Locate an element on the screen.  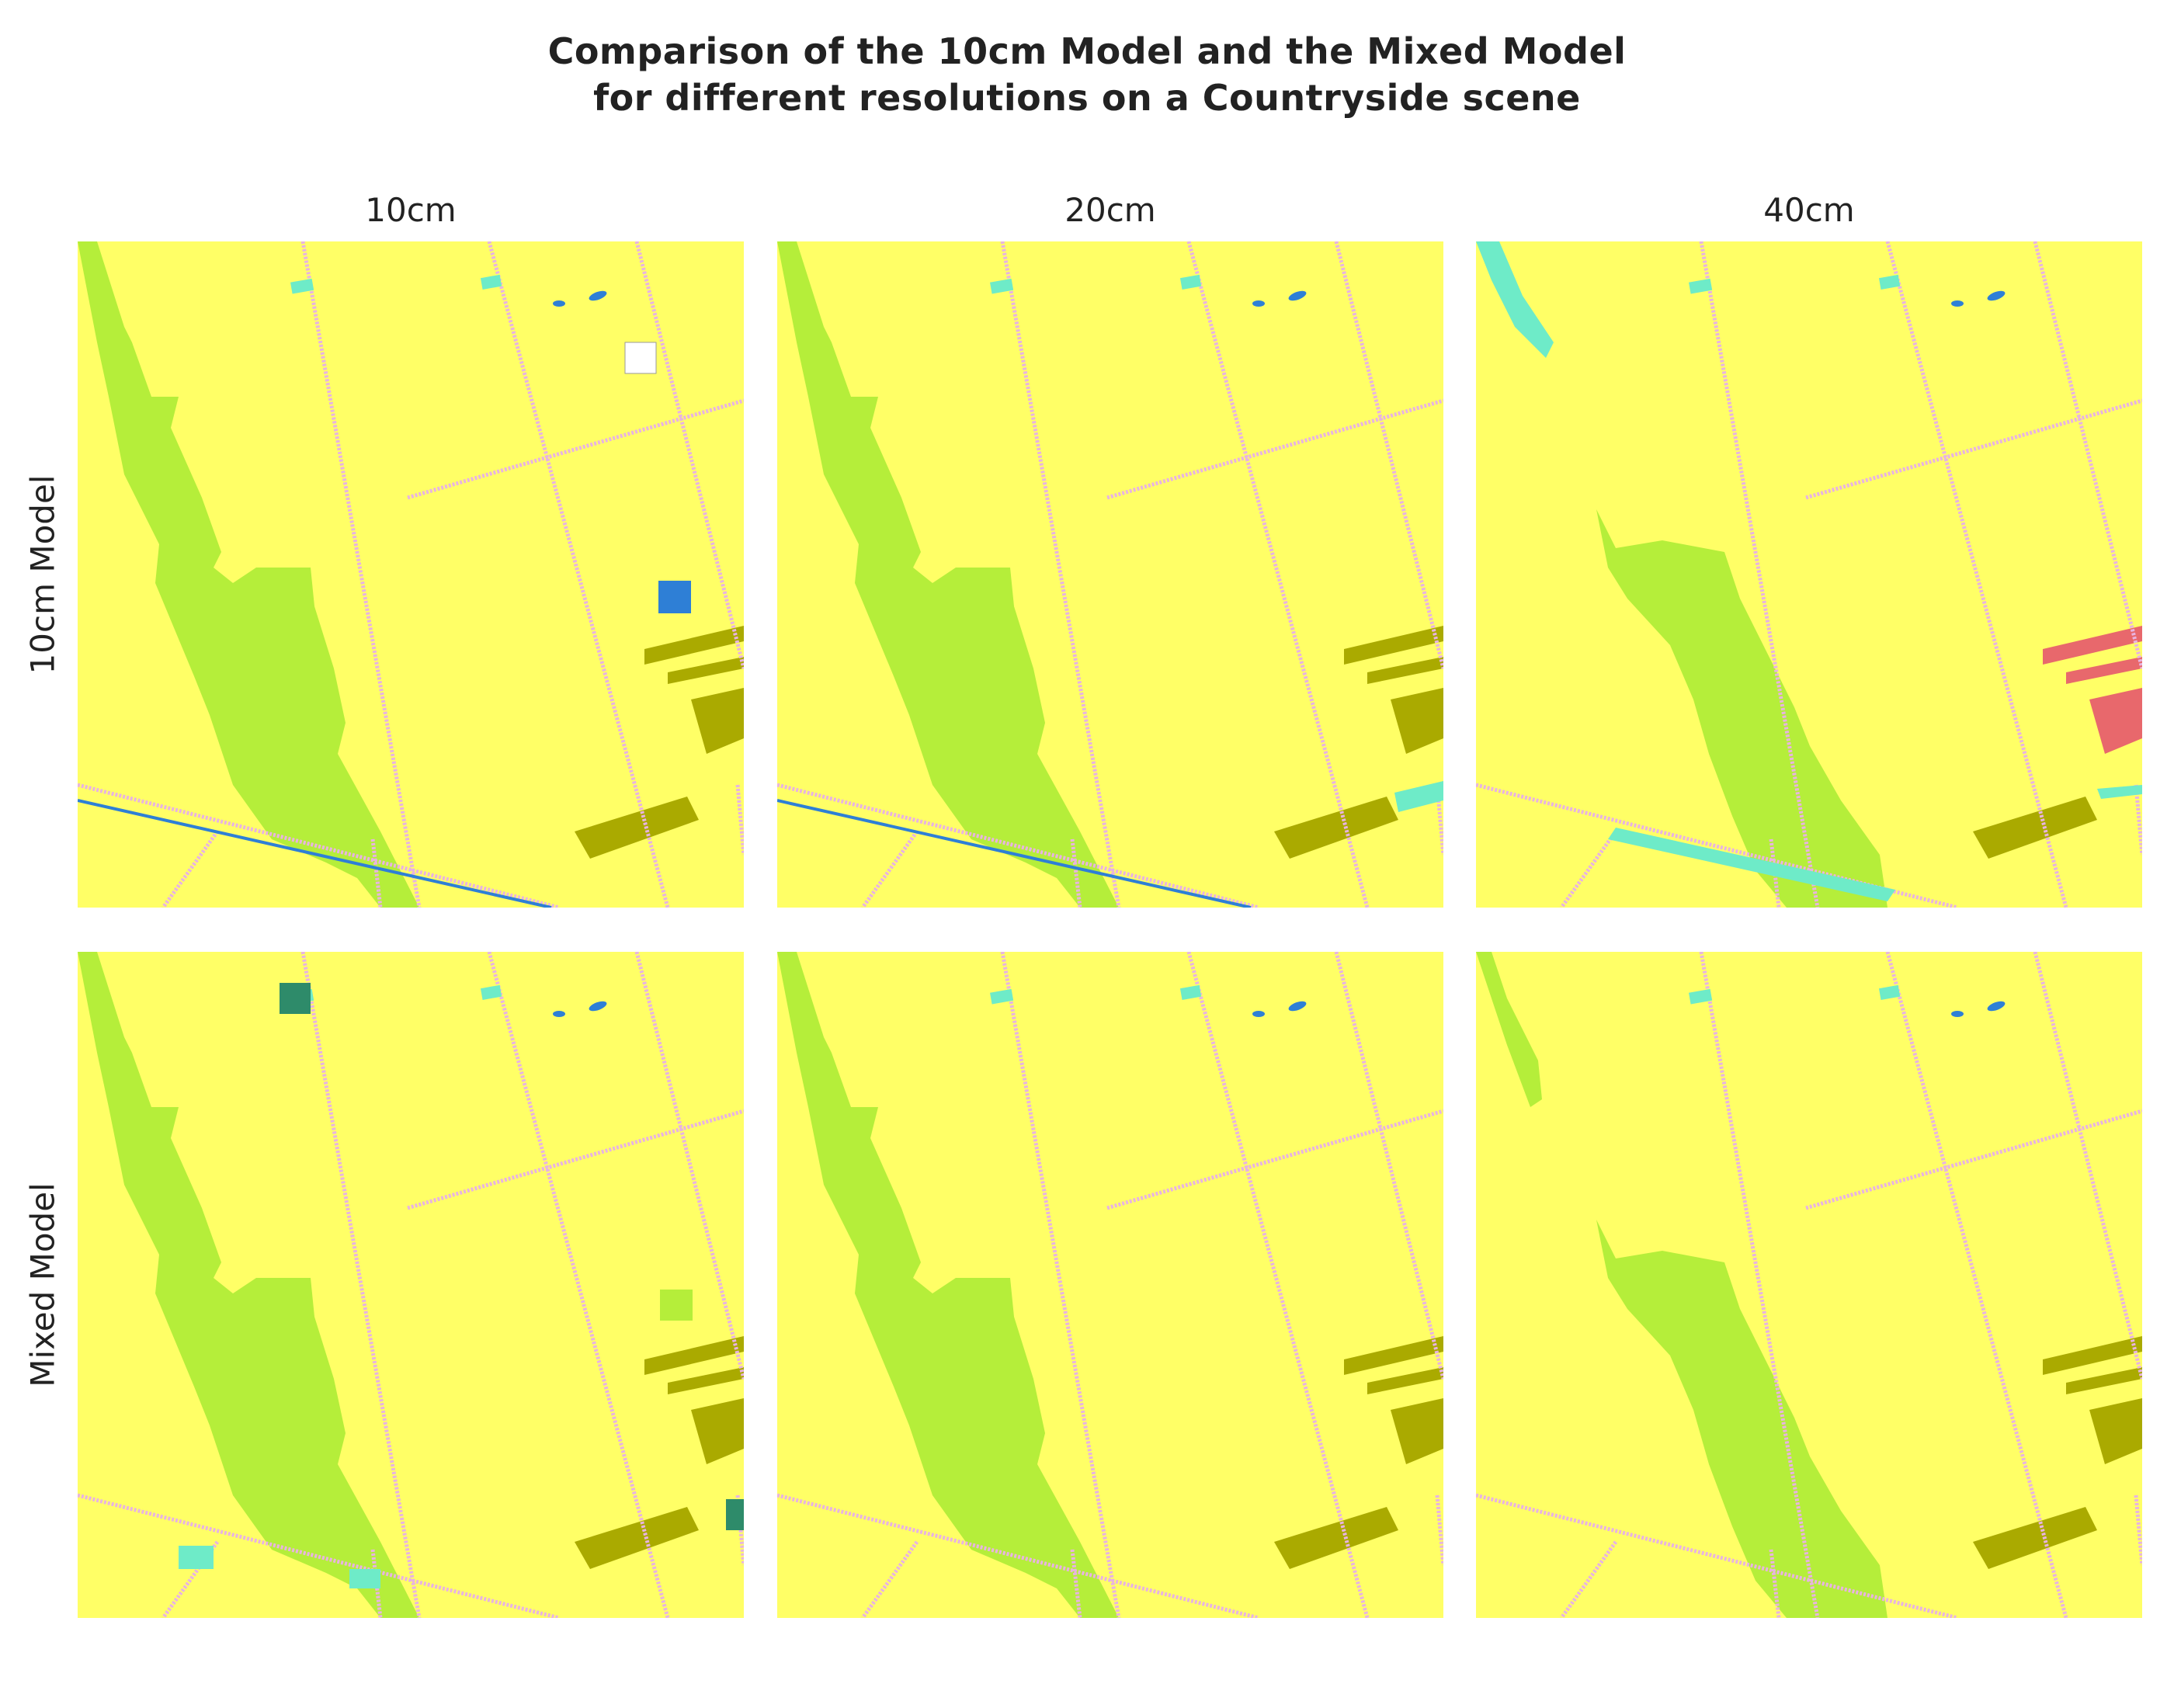
row-label-10cm-model: 10cm Model is located at coordinates (43, 575).